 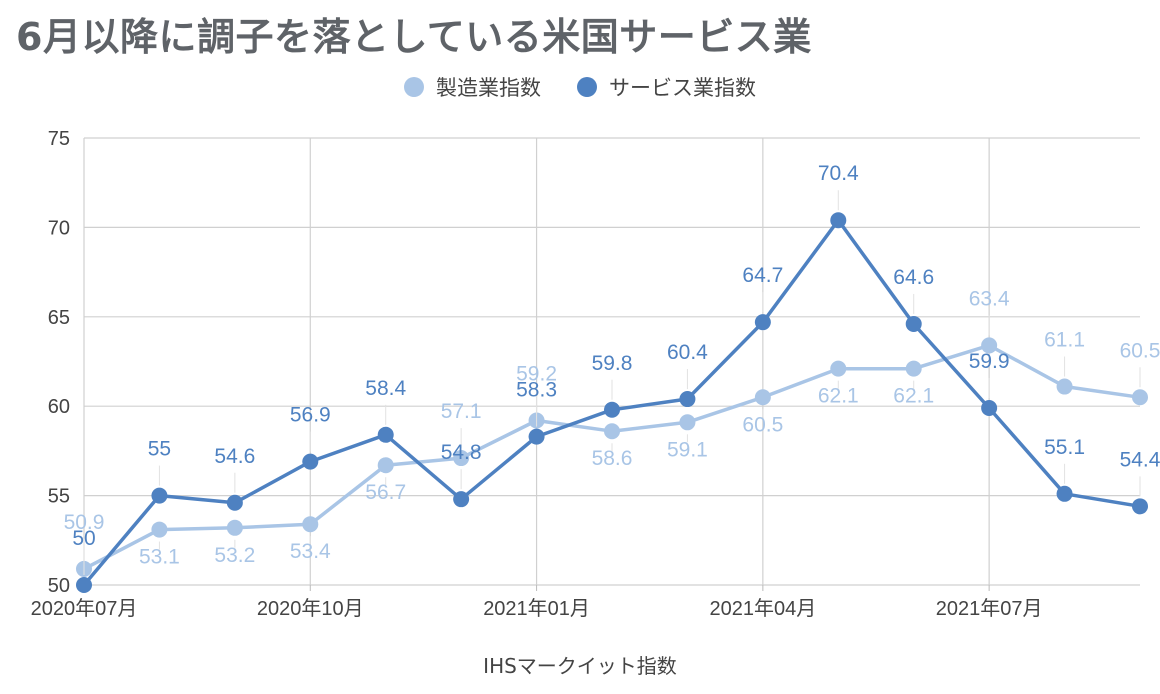 I want to click on x-tick-label: 2020年10月, so click(x=310, y=608).